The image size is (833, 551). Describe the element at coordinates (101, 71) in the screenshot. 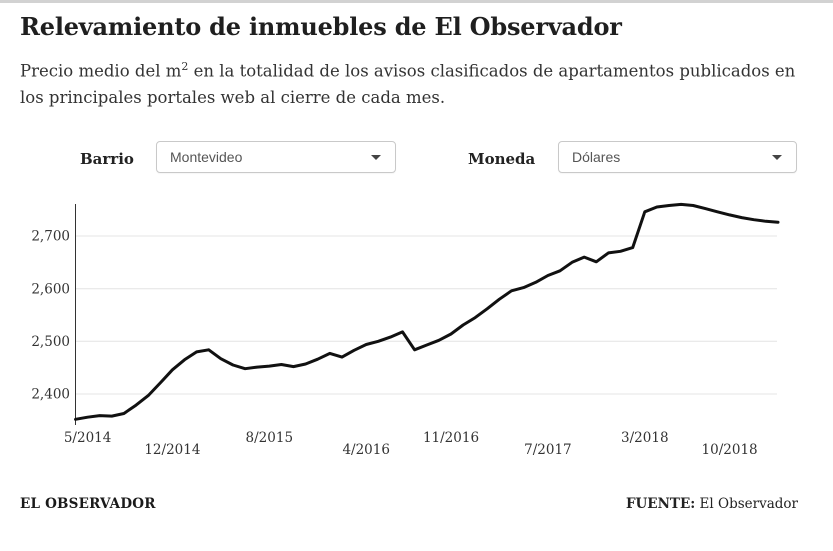

I see `subtitle-text: Precio medio del m` at that location.